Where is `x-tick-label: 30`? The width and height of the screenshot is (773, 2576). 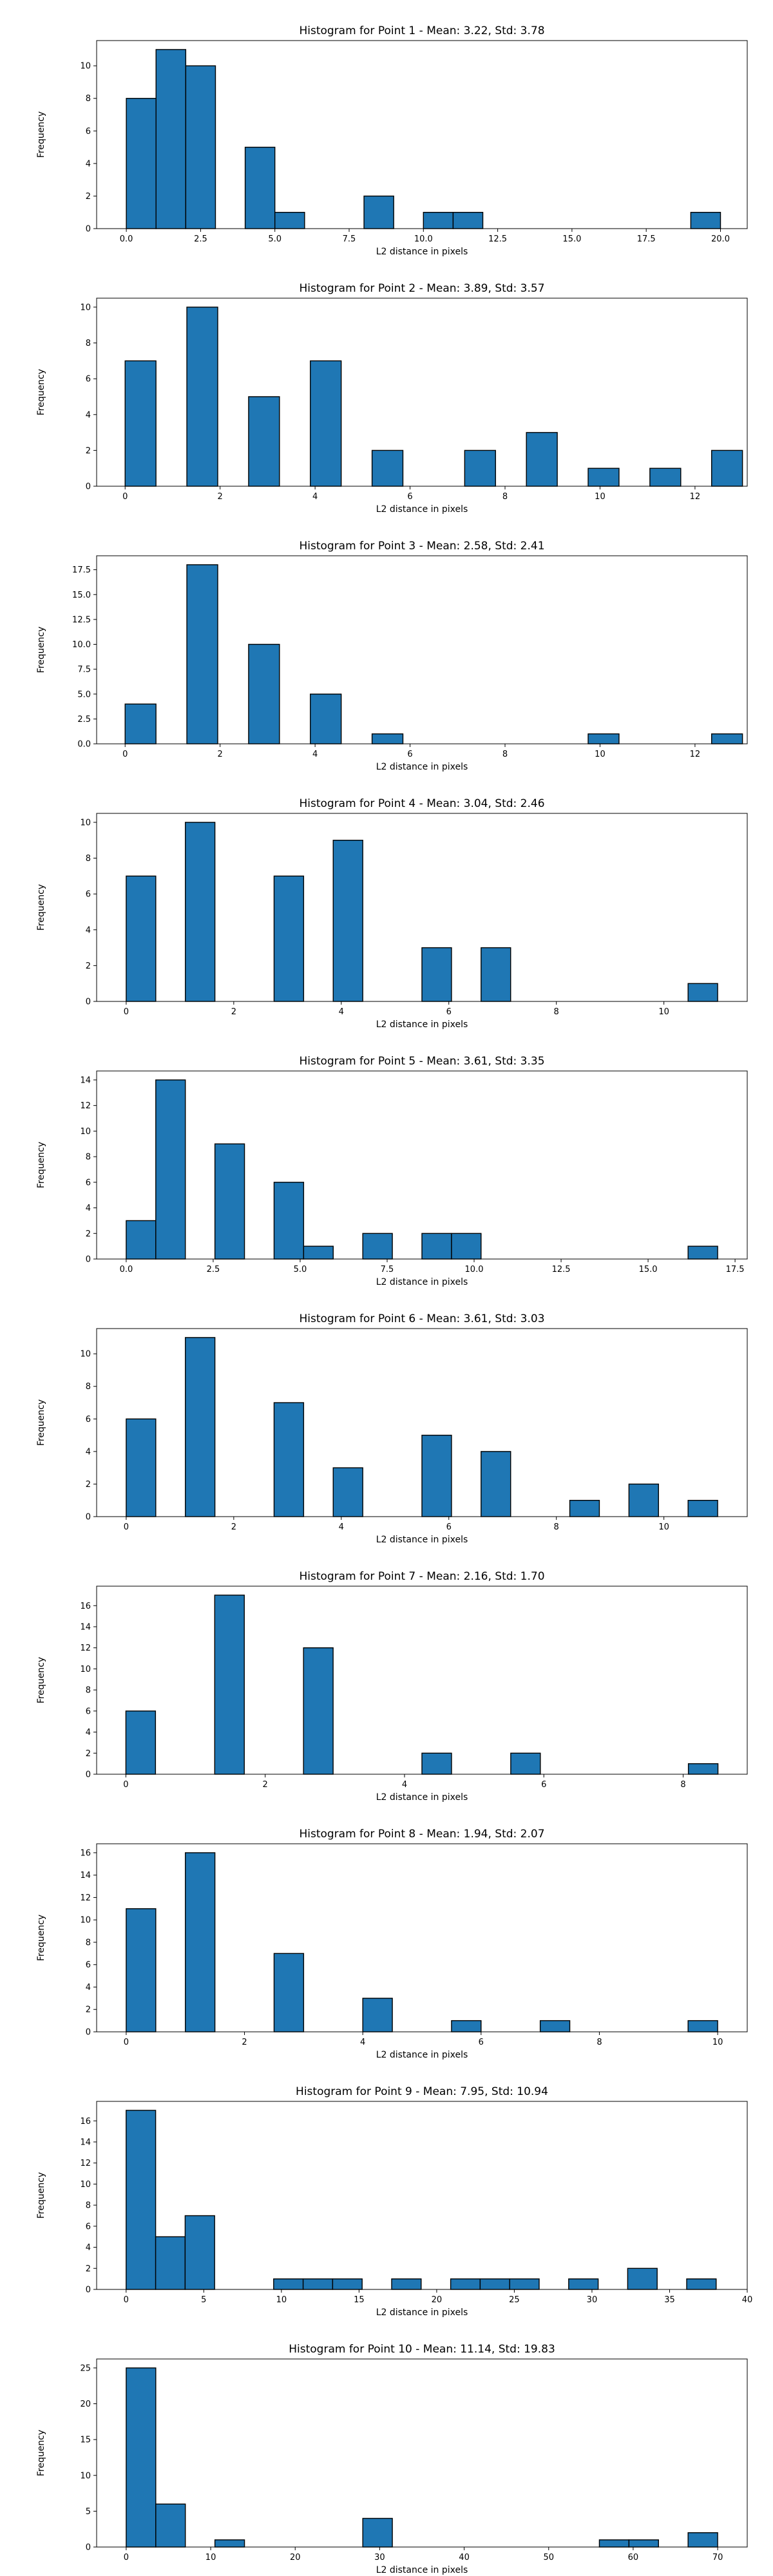
x-tick-label: 30 is located at coordinates (380, 2557).